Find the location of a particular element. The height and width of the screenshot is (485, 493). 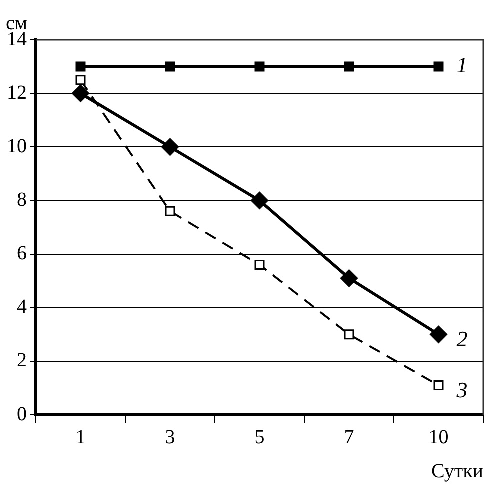

y-tick-label: 8 is located at coordinates (22, 199).